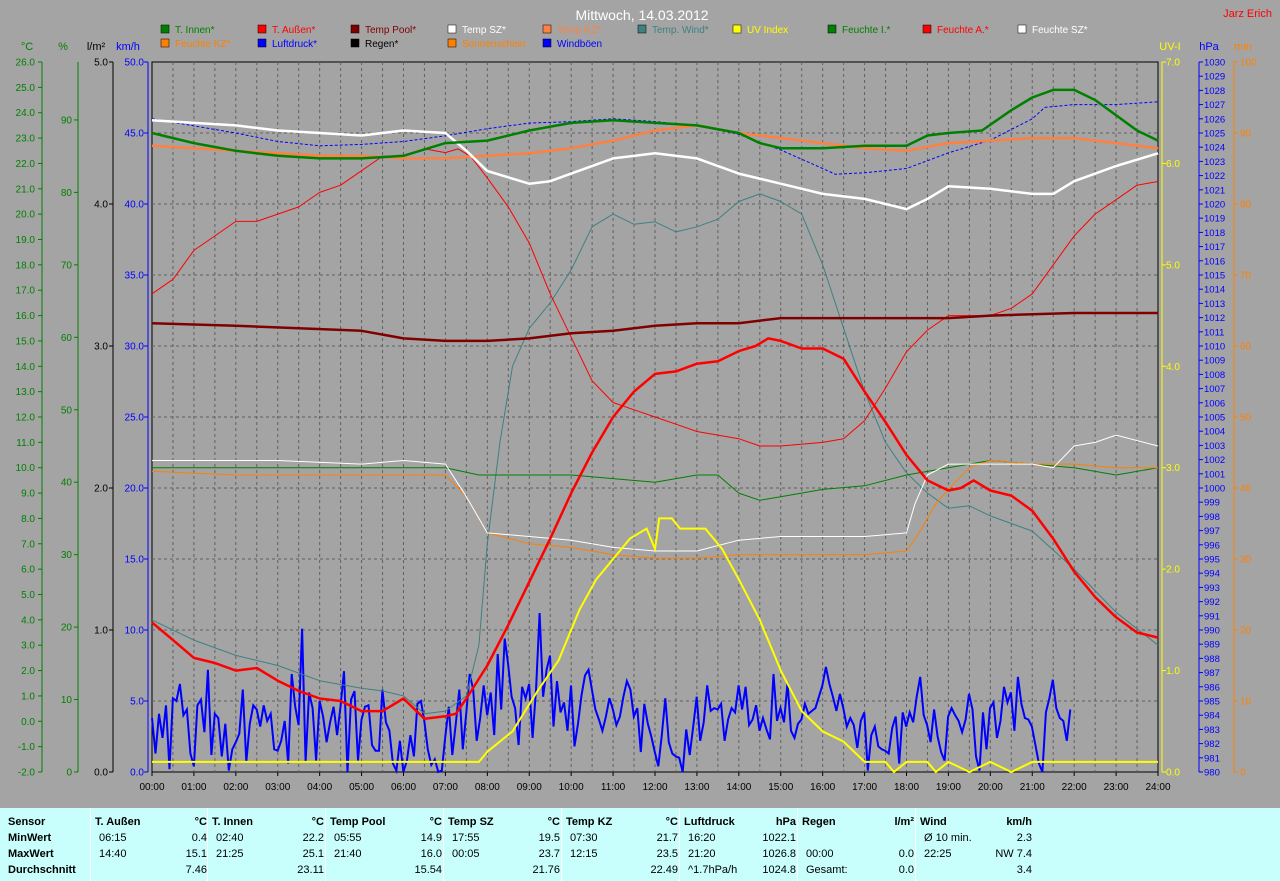  What do you see at coordinates (63, 47) in the screenshot?
I see `axis-unit-label: %` at bounding box center [63, 47].